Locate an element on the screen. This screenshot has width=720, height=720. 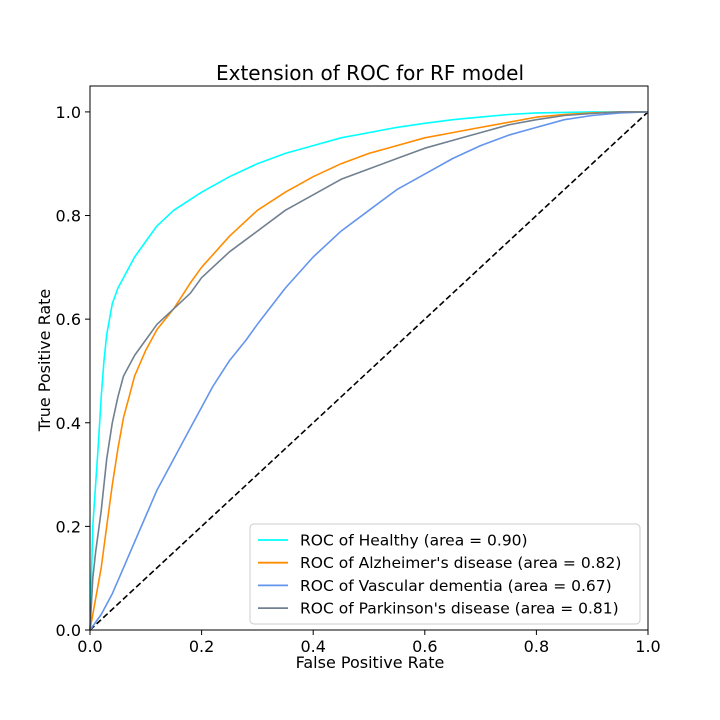
y-tick-label: 0.8 is located at coordinates (68, 216).